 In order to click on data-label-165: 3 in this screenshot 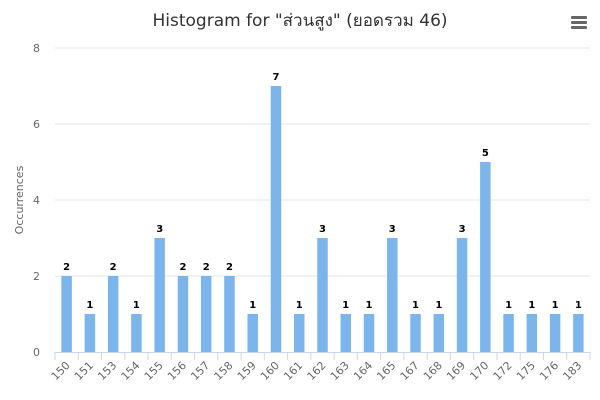, I will do `click(392, 229)`.